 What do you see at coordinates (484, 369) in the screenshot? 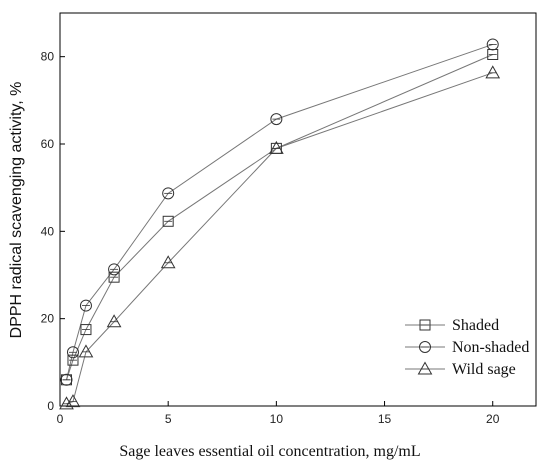
I see `legend-label-wild-sage: Wild sage` at bounding box center [484, 369].